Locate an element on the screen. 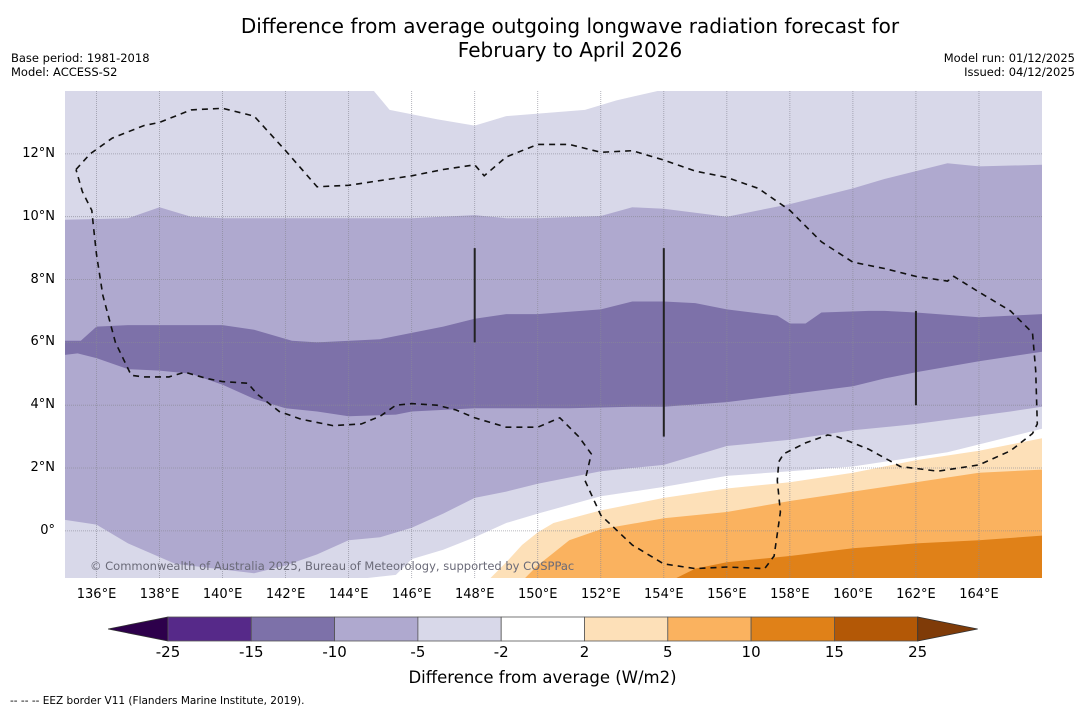  colorbar-tick-label: 2 is located at coordinates (584, 652).